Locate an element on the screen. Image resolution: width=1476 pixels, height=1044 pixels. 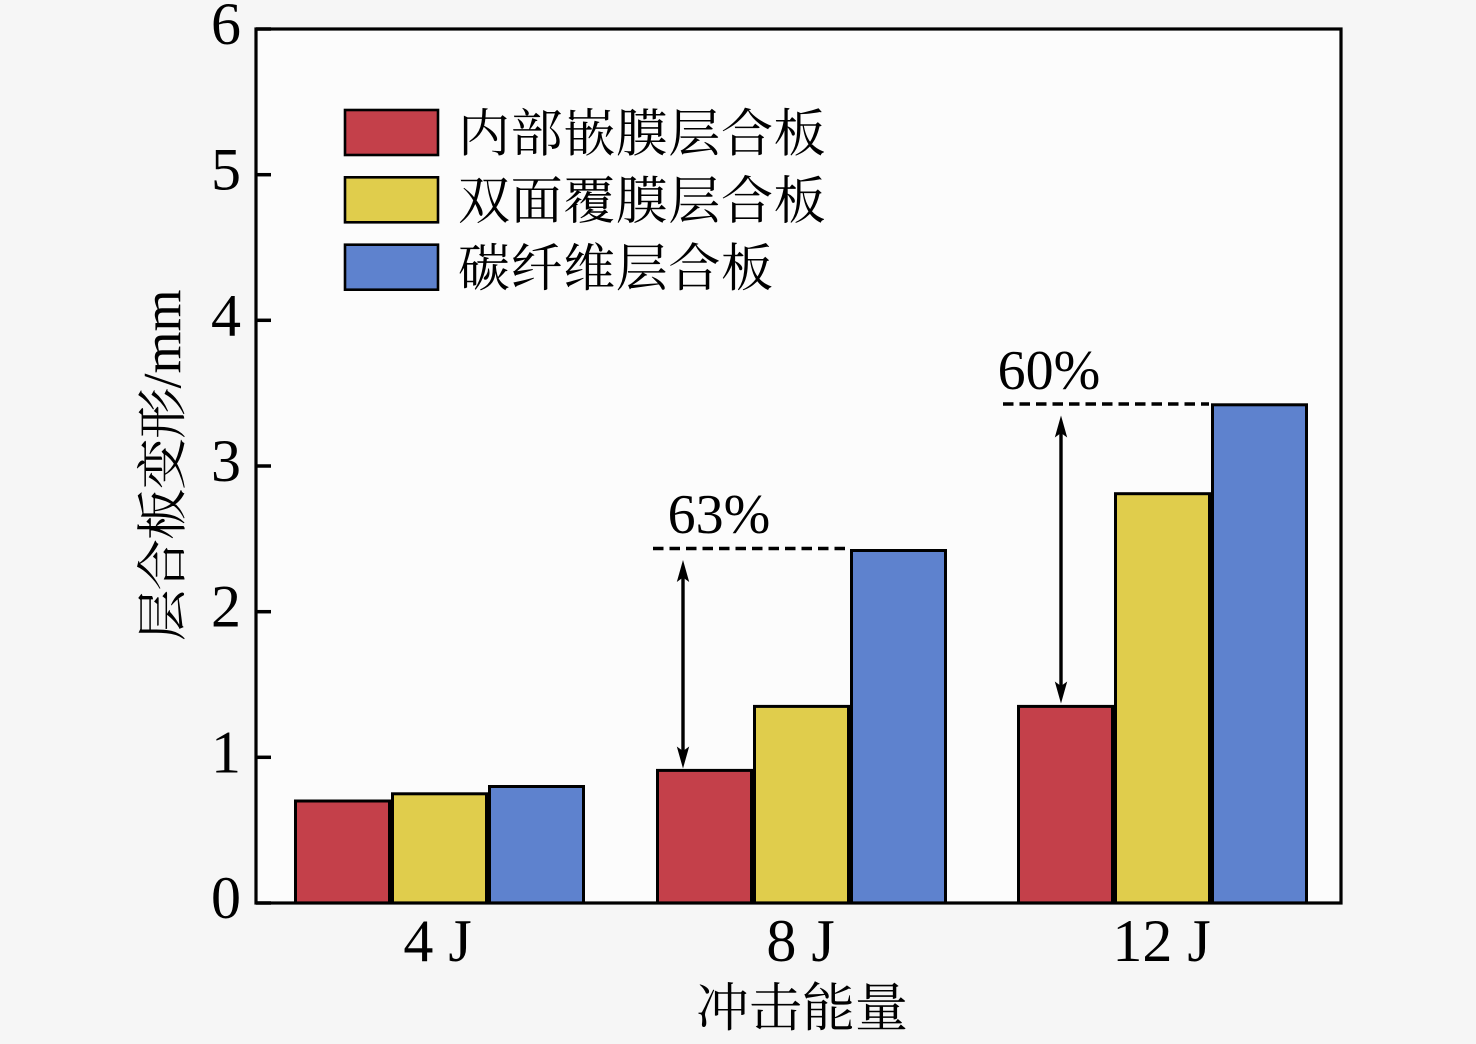
svg-text: 1 is located at coordinates (226, 752).